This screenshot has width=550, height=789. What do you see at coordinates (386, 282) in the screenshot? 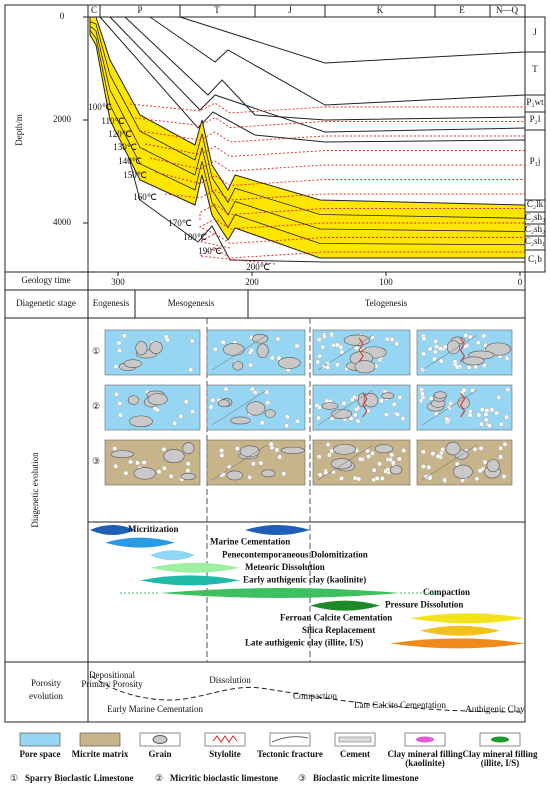
I see `time-tick-label: 100` at bounding box center [386, 282].